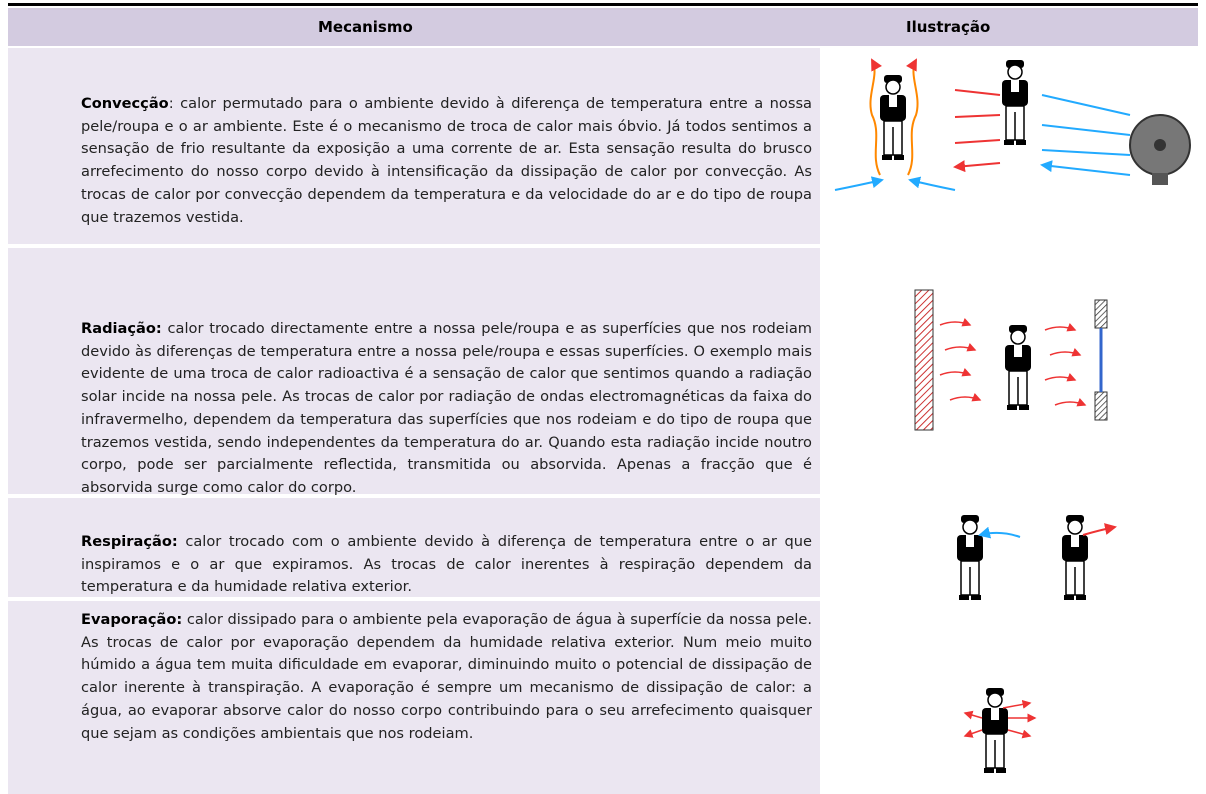 This screenshot has width=1206, height=794. Describe the element at coordinates (948, 27) in the screenshot. I see `header-cell: Ilustração` at that location.